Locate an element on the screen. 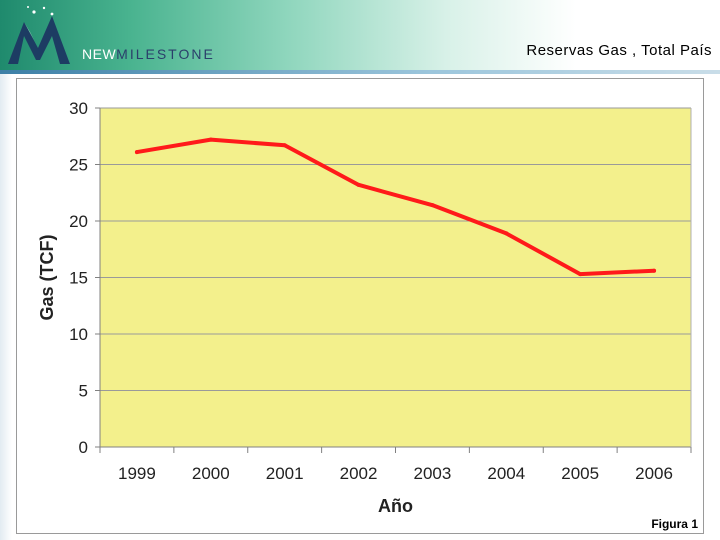 The image size is (720, 540). header-banner: NEWMILESTONE Reservas Gas , Total País is located at coordinates (360, 36).